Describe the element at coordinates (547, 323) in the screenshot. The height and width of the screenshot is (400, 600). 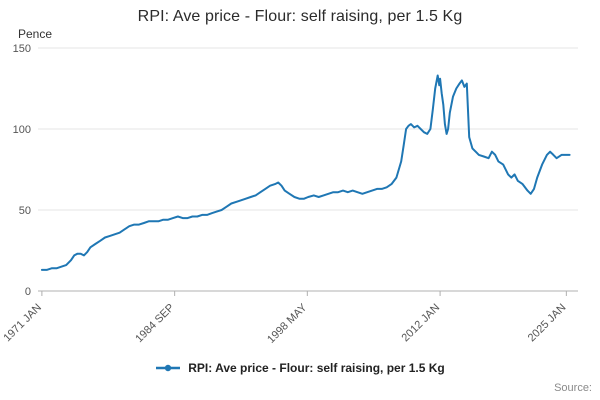
I see `x-tick-label: 2025 JAN` at that location.